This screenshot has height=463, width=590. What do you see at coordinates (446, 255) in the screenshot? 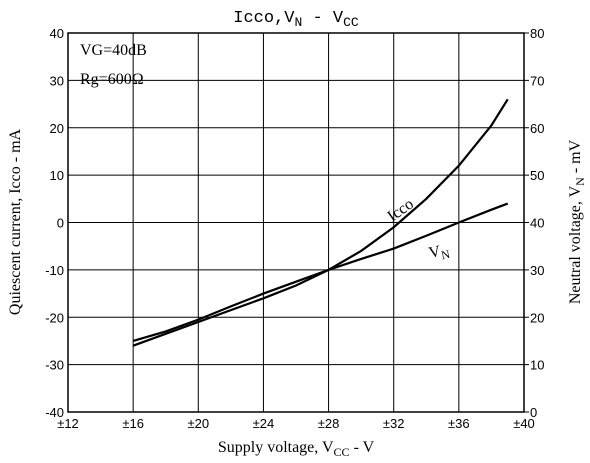
I see `series-label-part: N` at bounding box center [446, 255].